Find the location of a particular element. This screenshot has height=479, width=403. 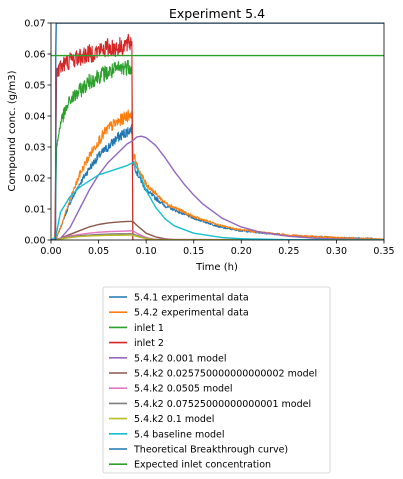

legend-entry: 5.4.k2 0.0505 model is located at coordinates (183, 389).